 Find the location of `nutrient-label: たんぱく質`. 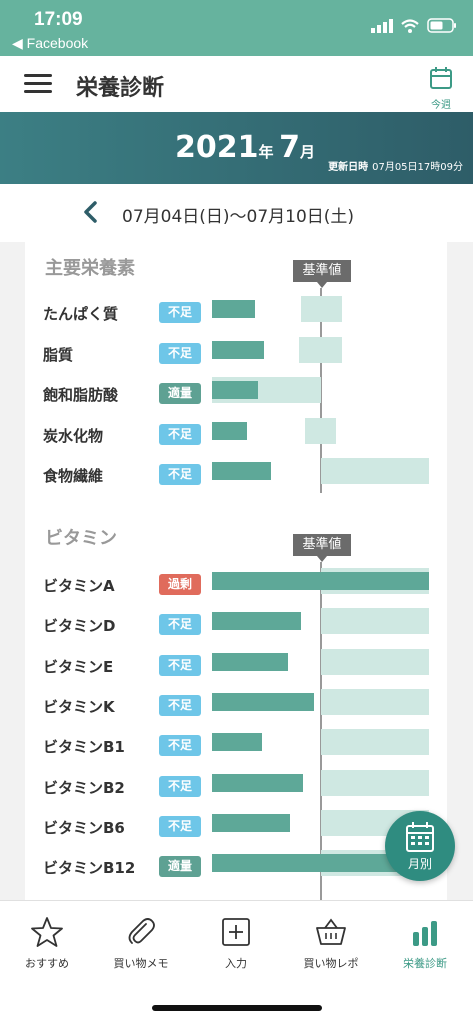

nutrient-label: たんぱく質 is located at coordinates (81, 314).